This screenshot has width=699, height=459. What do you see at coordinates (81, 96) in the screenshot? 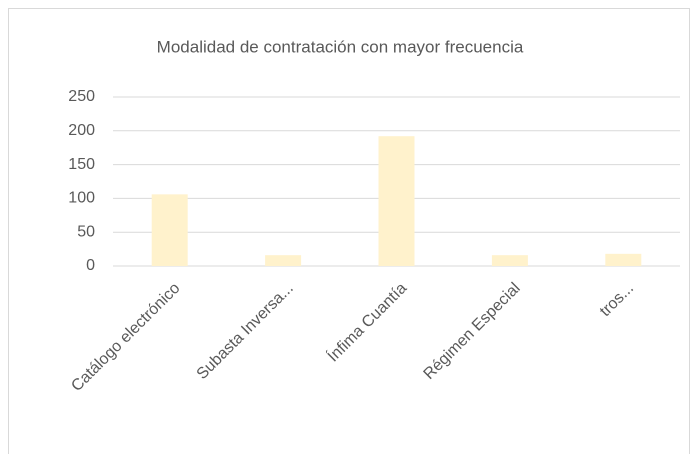
I see `y-tick-label: 250` at bounding box center [81, 96].